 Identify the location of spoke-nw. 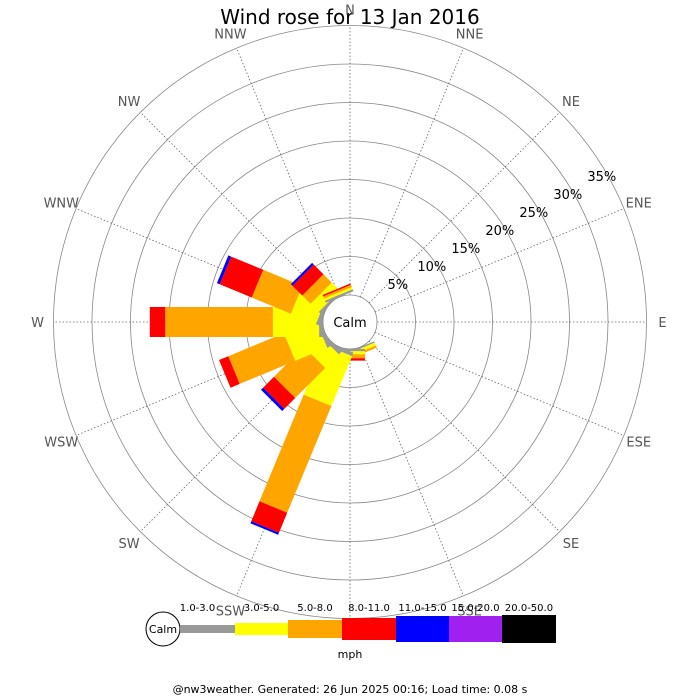
(236, 208).